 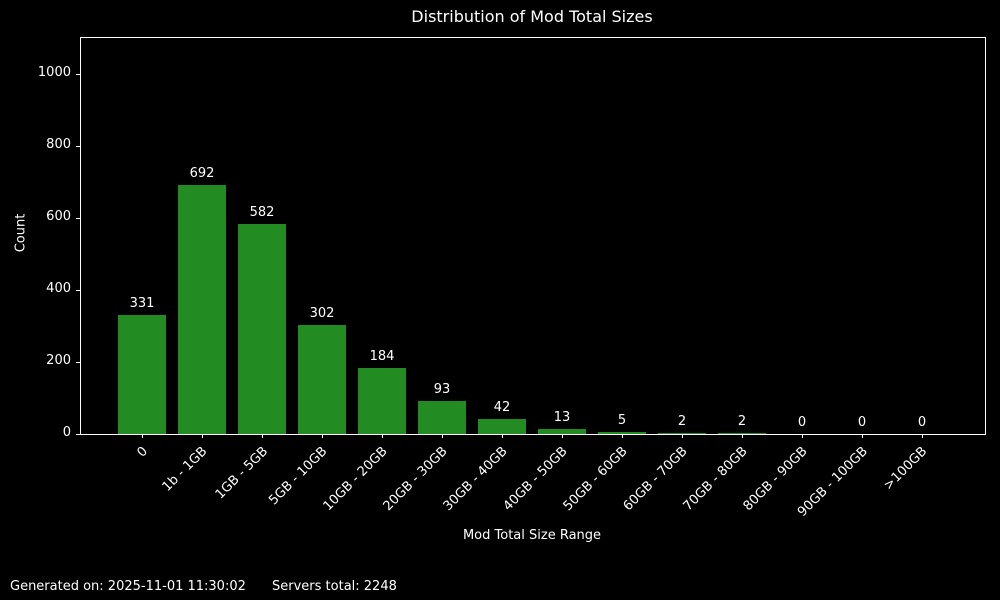 What do you see at coordinates (532, 16) in the screenshot?
I see `chart-title: Distribution of Mod Total Sizes` at bounding box center [532, 16].